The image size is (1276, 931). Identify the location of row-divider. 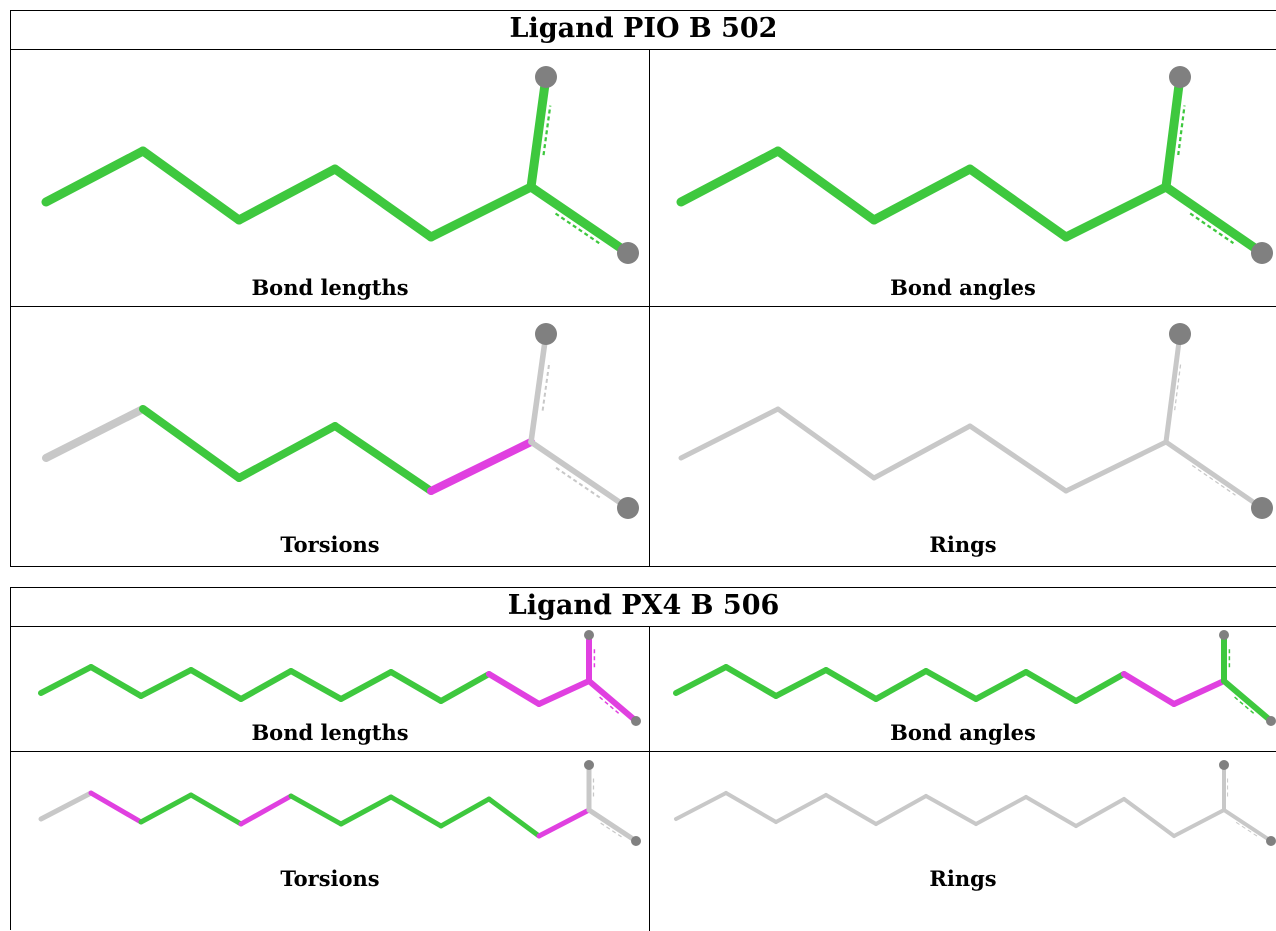
(643, 306).